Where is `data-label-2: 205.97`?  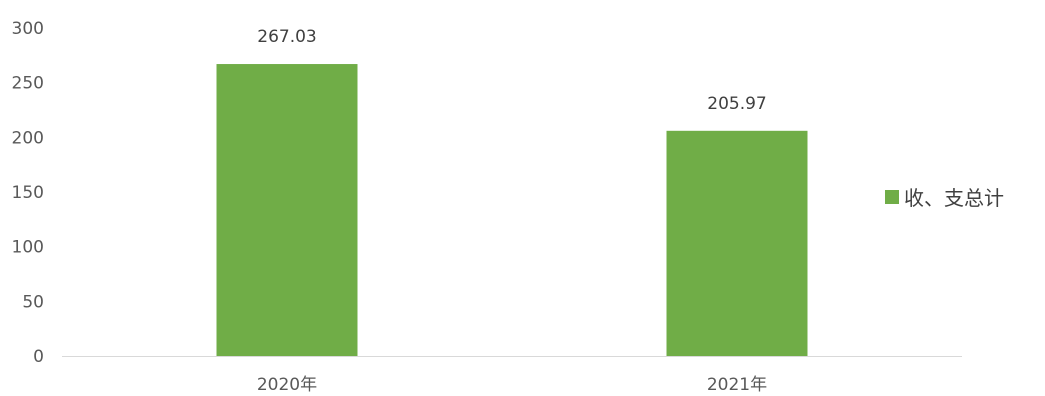
data-label-2: 205.97 is located at coordinates (736, 104).